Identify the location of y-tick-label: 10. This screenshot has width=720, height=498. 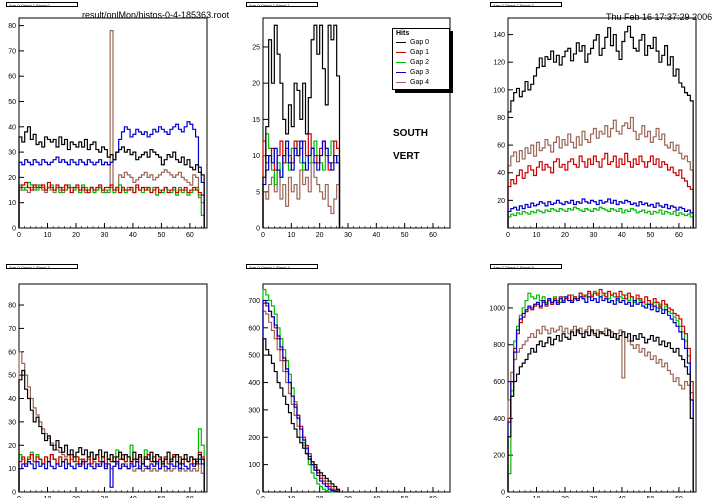
(256, 156).